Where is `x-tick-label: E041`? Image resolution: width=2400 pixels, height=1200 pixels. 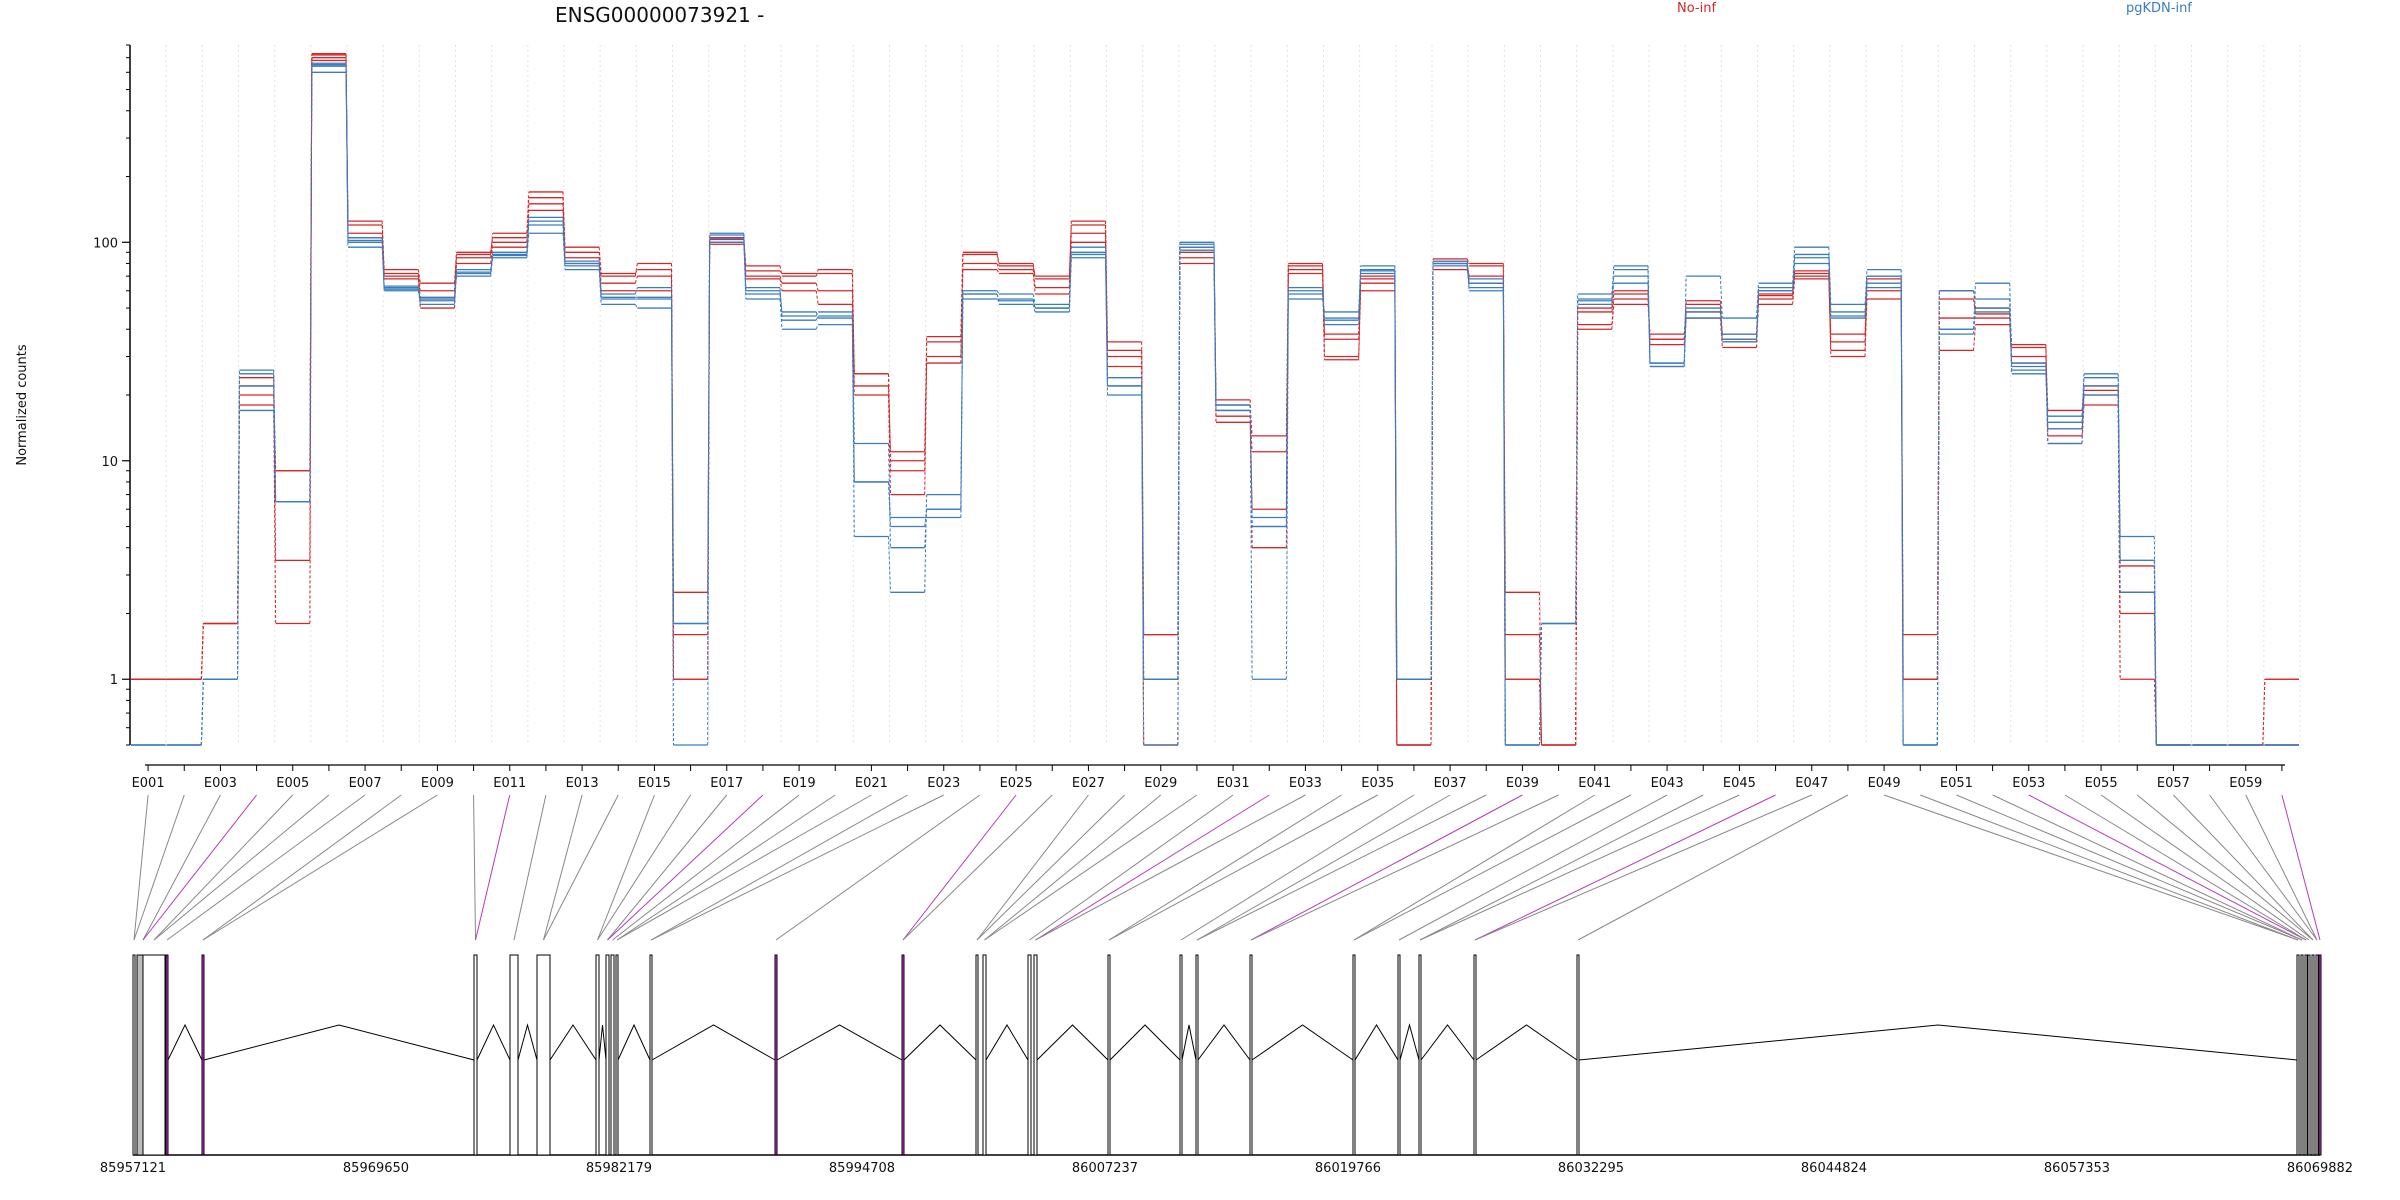 x-tick-label: E041 is located at coordinates (1594, 783).